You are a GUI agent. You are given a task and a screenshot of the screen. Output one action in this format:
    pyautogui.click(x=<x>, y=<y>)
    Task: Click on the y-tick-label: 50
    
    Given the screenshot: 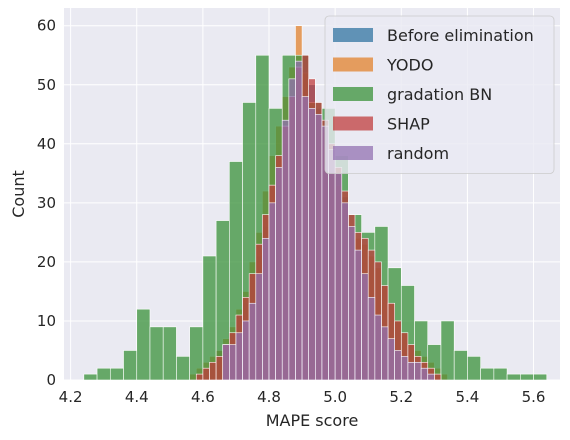 What is the action you would take?
    pyautogui.click(x=46, y=85)
    